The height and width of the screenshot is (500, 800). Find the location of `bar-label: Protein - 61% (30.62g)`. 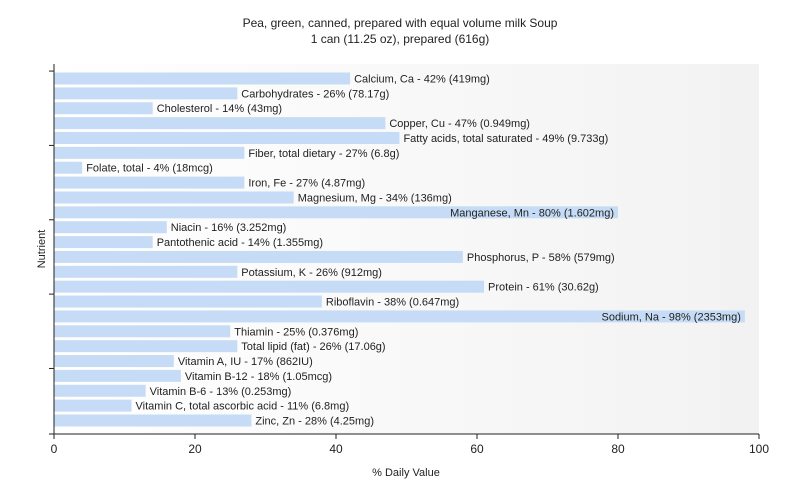

bar-label: Protein - 61% (30.62g) is located at coordinates (543, 288).